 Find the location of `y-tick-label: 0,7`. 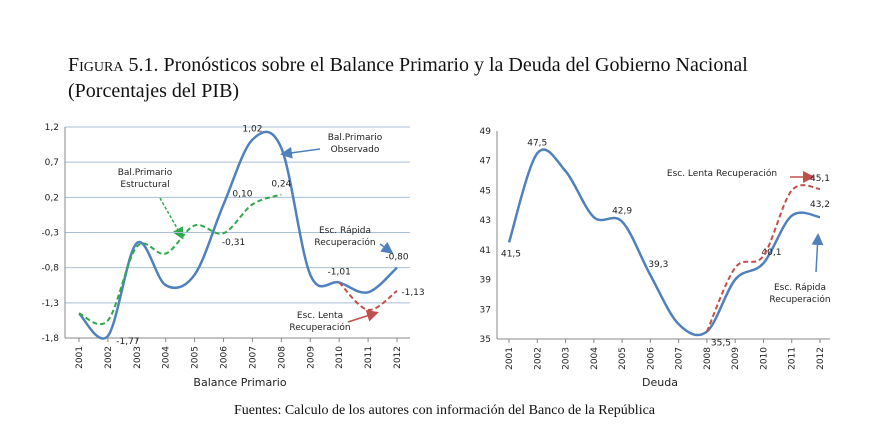

y-tick-label: 0,7 is located at coordinates (52, 163).